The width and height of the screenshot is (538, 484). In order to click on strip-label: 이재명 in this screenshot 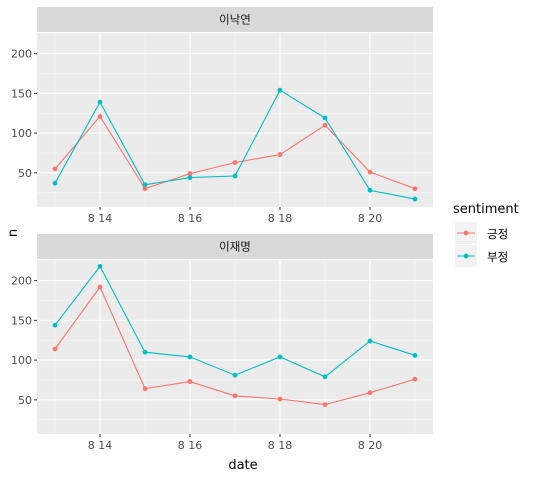, I will do `click(235, 247)`.